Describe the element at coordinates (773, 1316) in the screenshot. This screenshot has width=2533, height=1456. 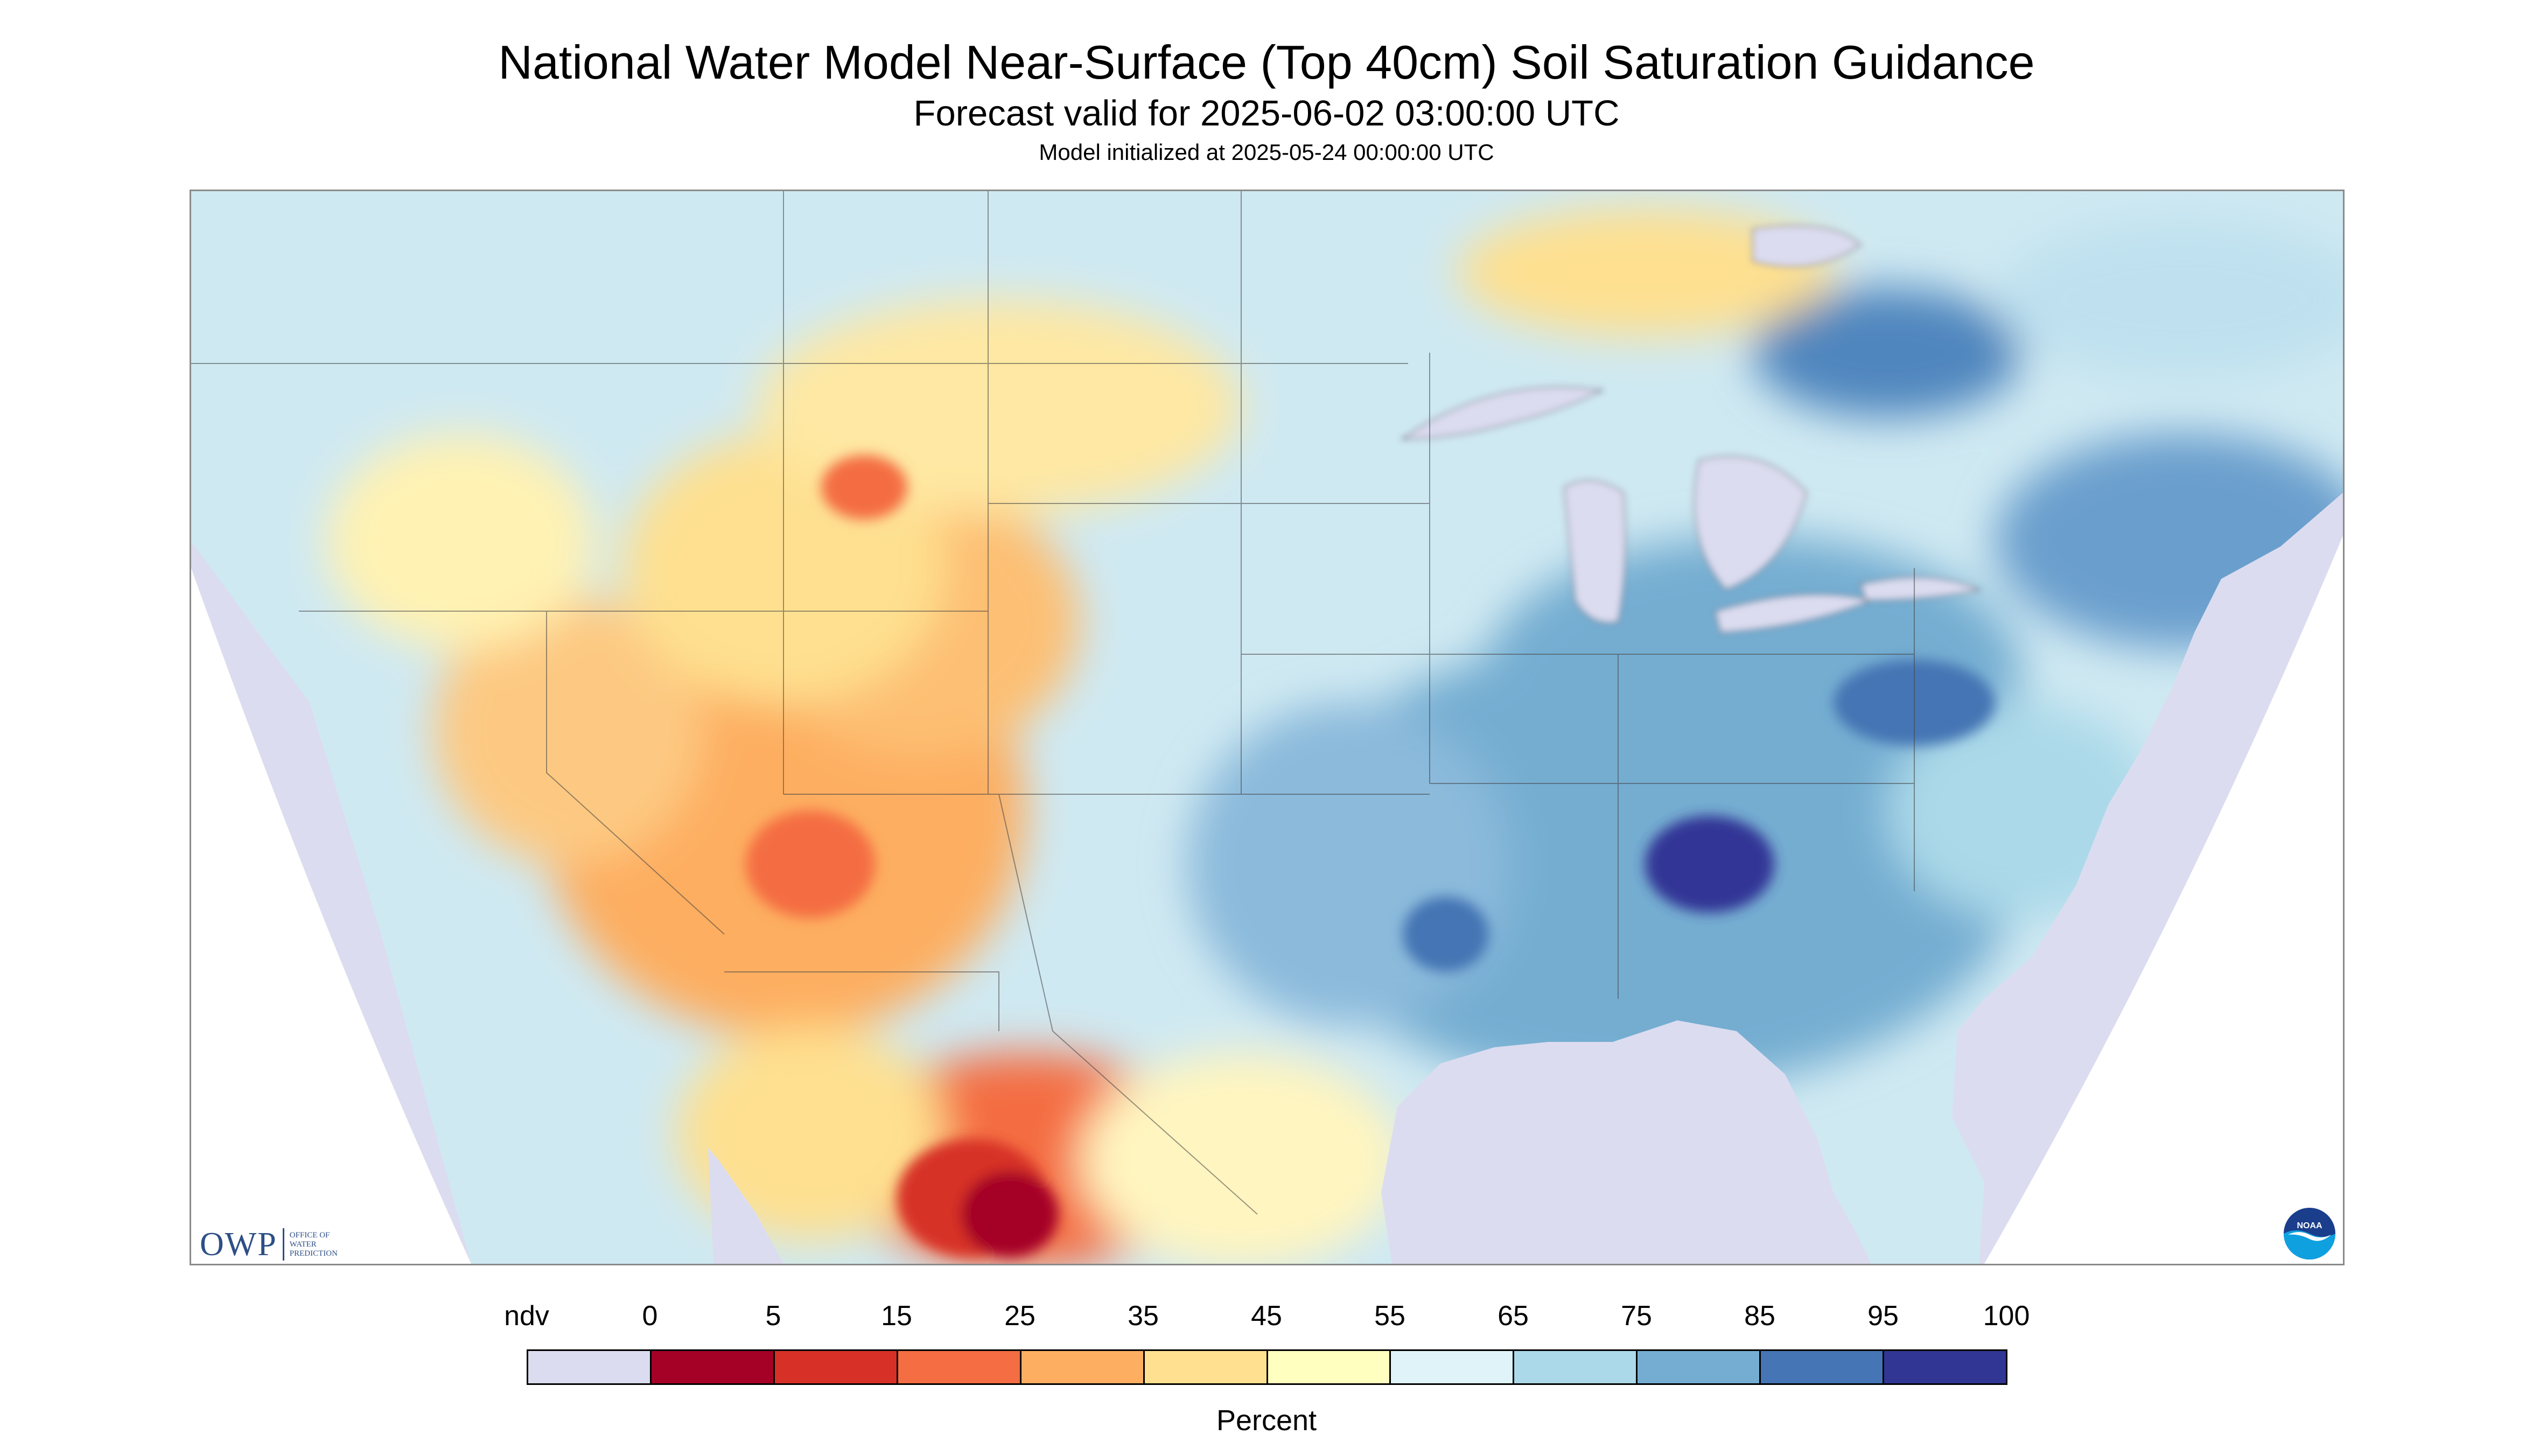
I see `legend-label: 5` at that location.